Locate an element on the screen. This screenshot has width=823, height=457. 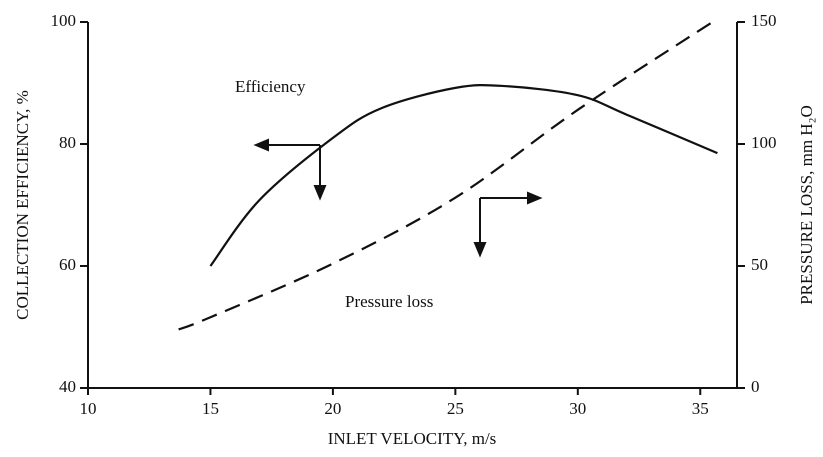
x-tick-label: 35 is located at coordinates (700, 408).